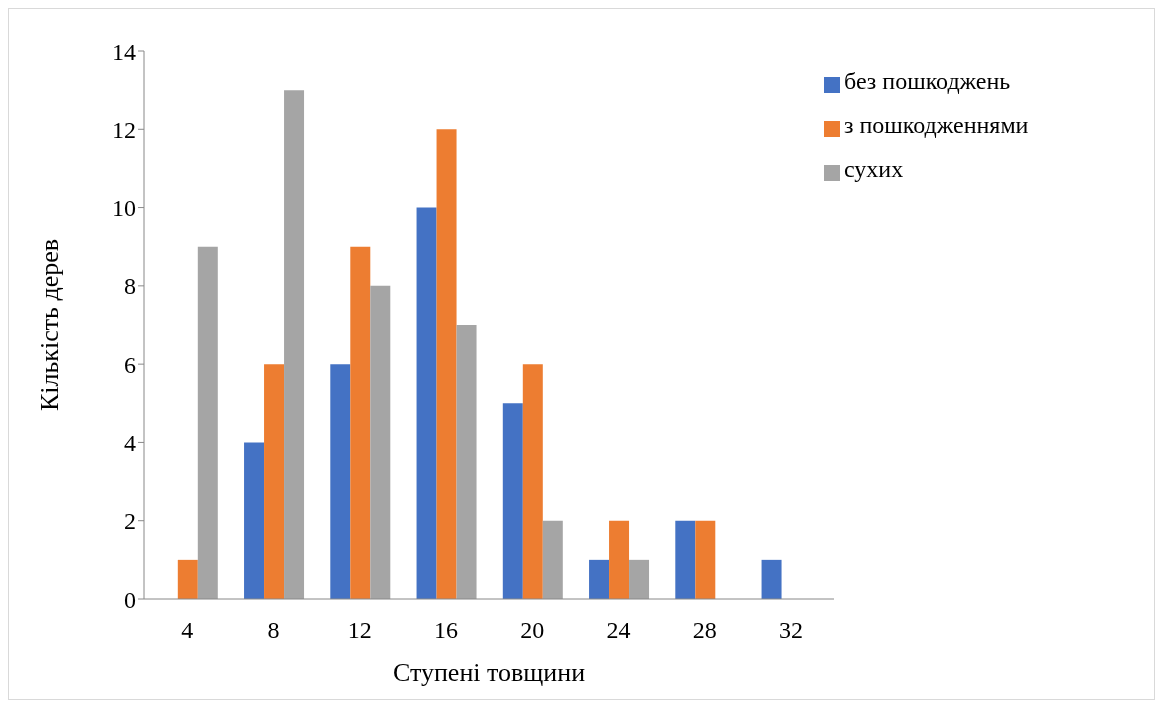  Describe the element at coordinates (445, 630) in the screenshot. I see `x-tick-label: 16` at that location.